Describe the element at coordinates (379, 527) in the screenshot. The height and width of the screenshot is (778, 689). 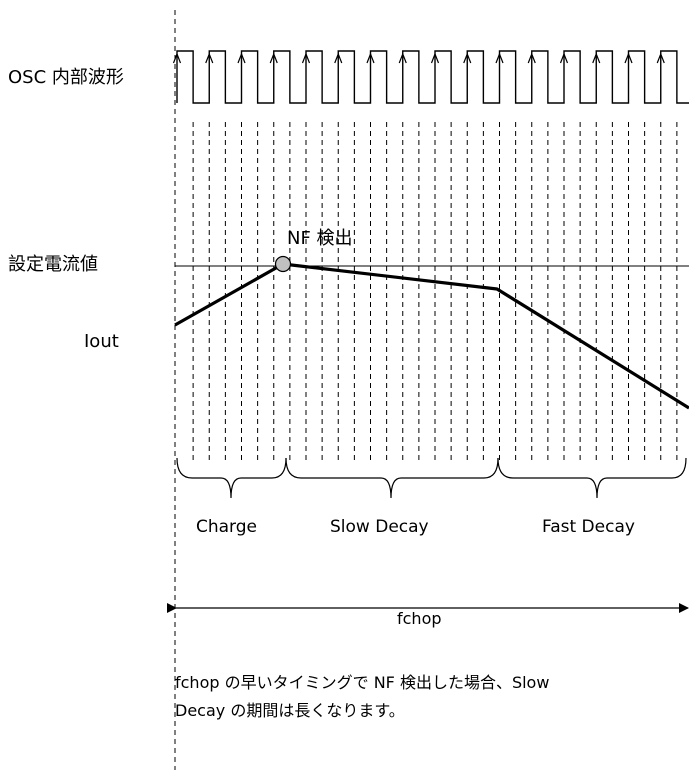
I see `slow-decay-label: Slow Decay` at that location.